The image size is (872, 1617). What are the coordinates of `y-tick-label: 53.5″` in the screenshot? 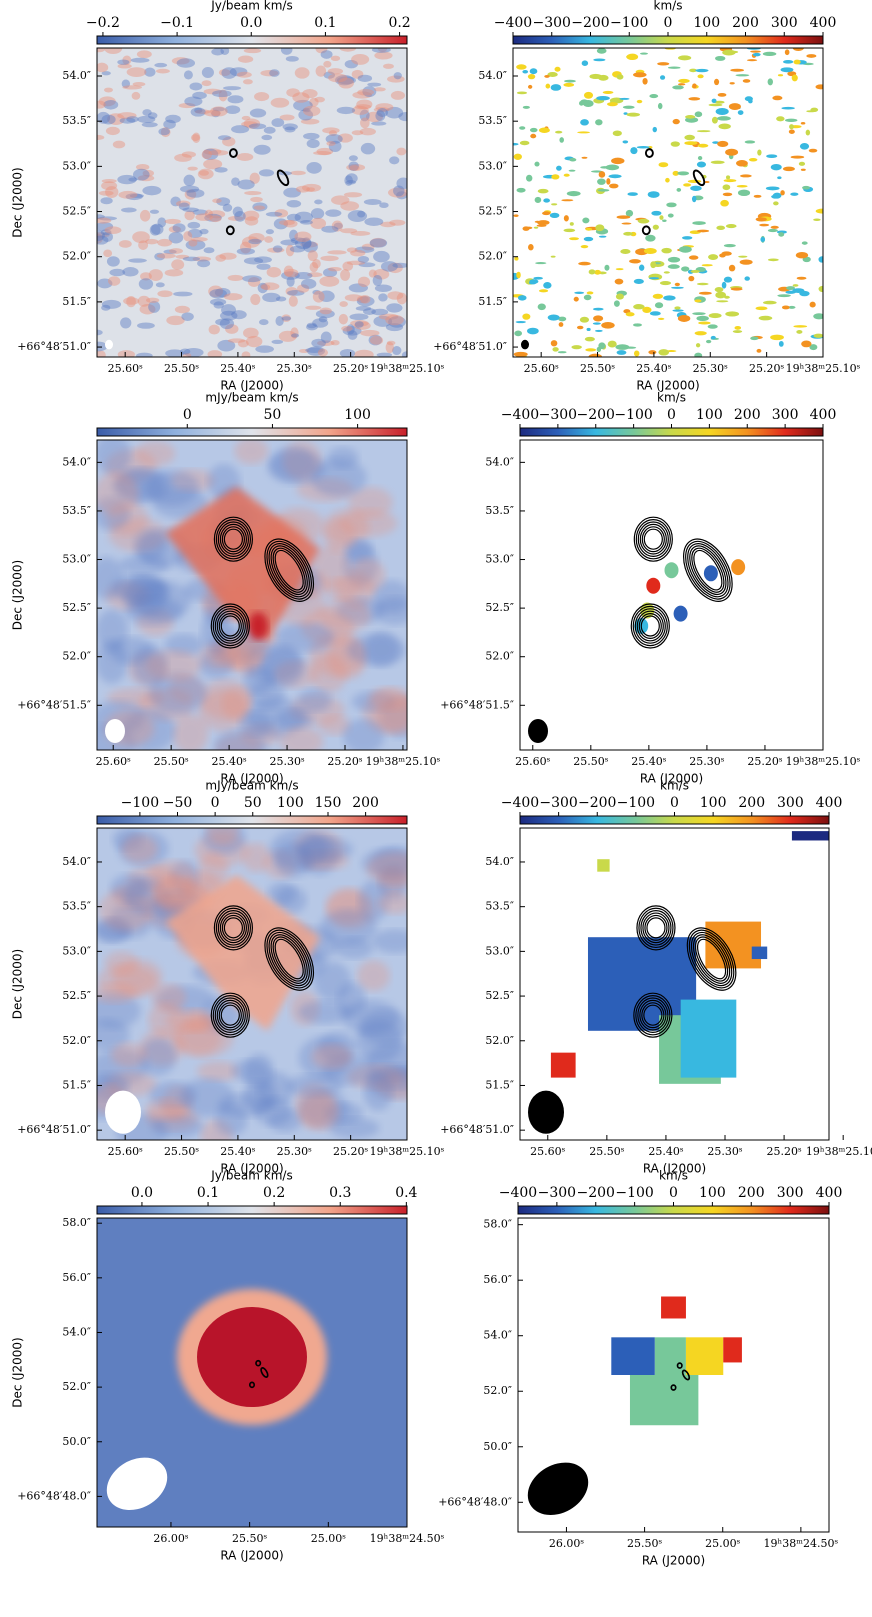 It's located at (76, 906).